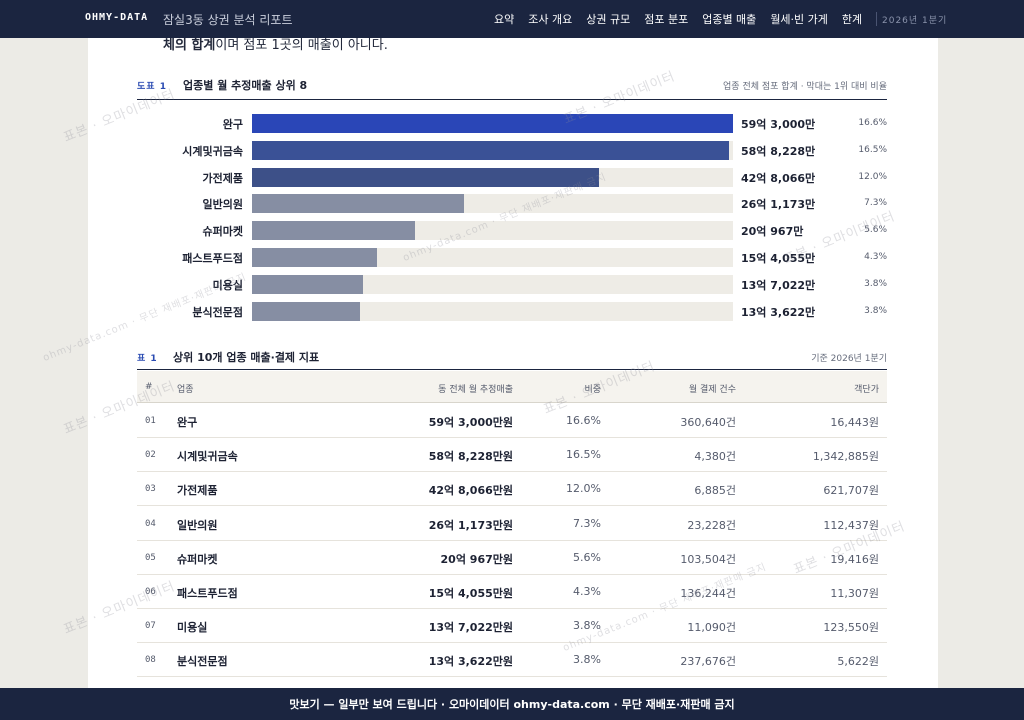 Image resolution: width=1024 pixels, height=720 pixels. What do you see at coordinates (715, 457) in the screenshot?
I see `row-count: 4,380건` at bounding box center [715, 457].